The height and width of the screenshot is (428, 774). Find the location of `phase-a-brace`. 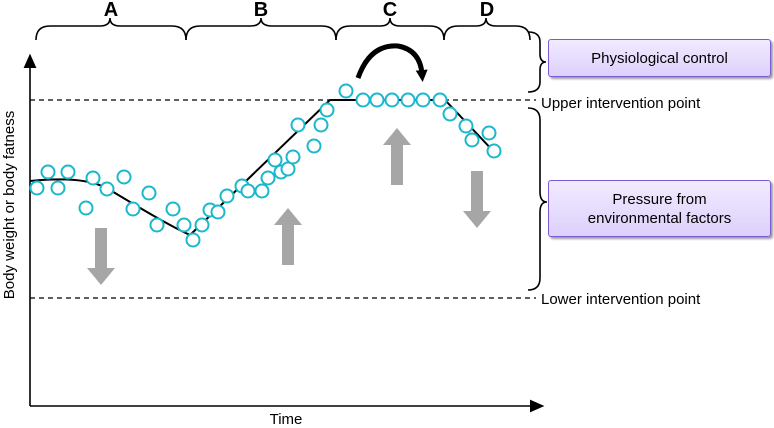

phase-a-brace is located at coordinates (111, 29).